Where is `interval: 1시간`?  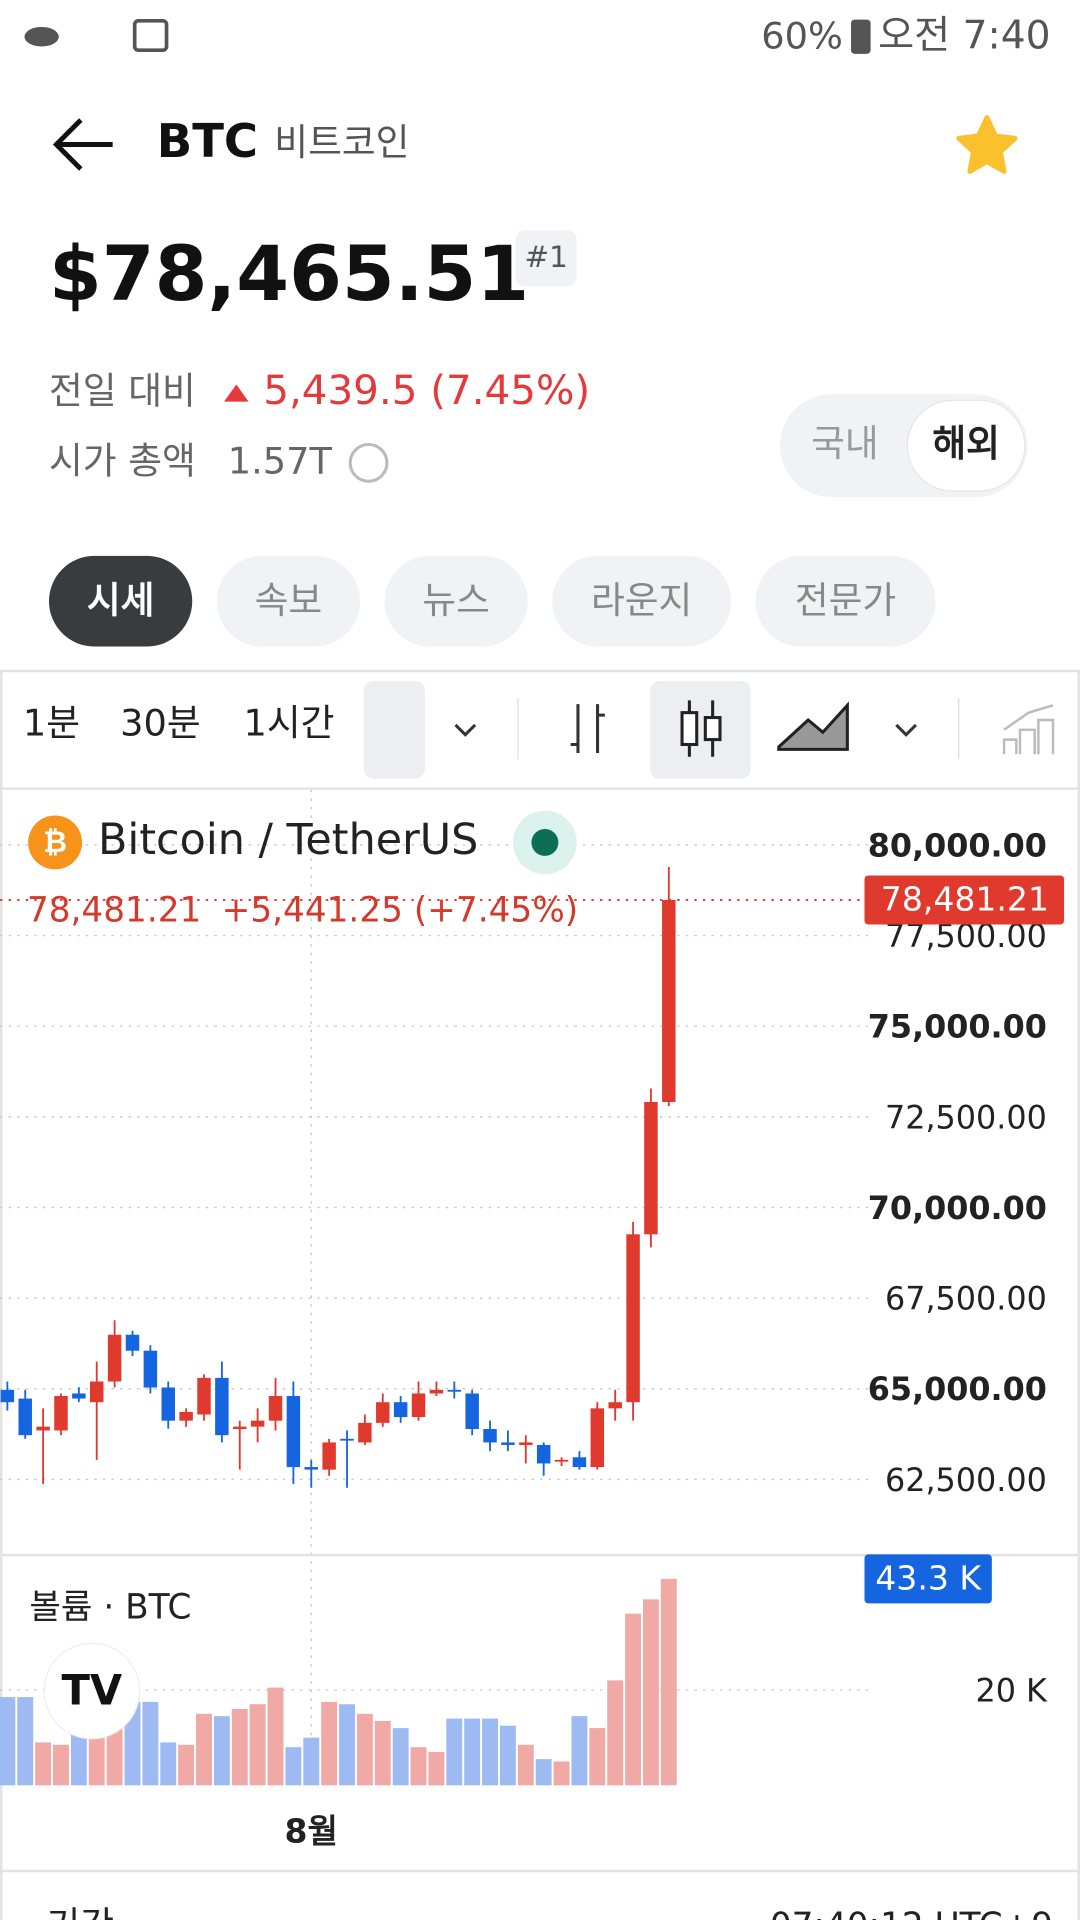
interval: 1시간 is located at coordinates (289, 722).